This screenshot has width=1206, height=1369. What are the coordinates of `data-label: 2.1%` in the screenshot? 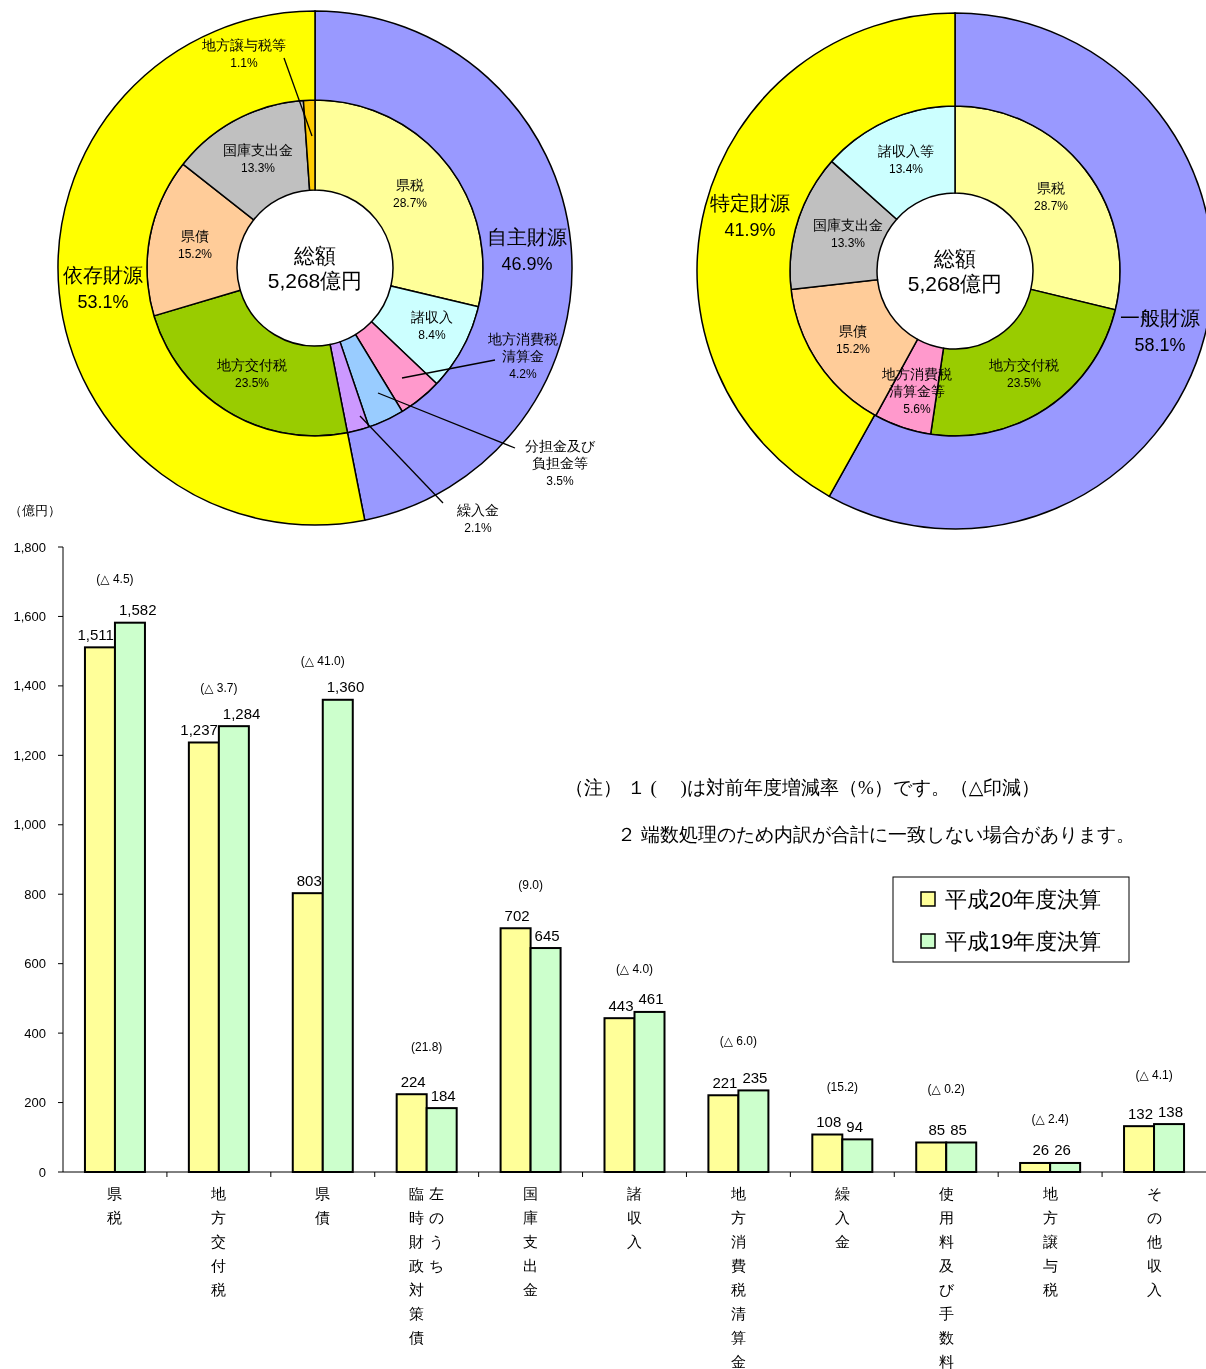 It's located at (478, 527).